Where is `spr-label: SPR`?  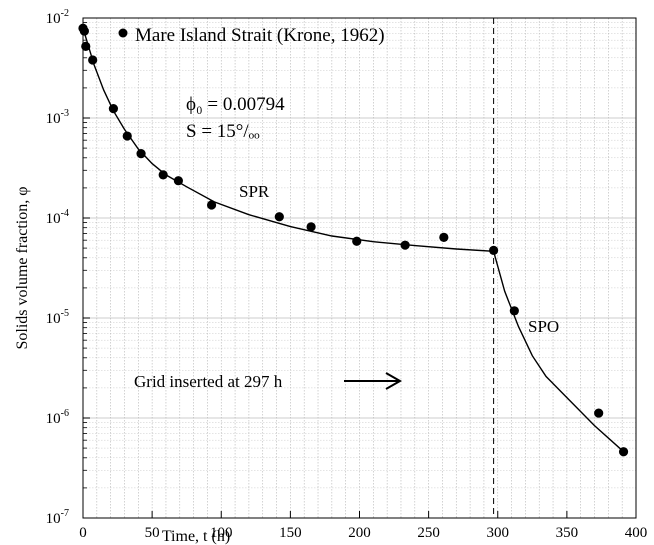
spr-label: SPR is located at coordinates (254, 191).